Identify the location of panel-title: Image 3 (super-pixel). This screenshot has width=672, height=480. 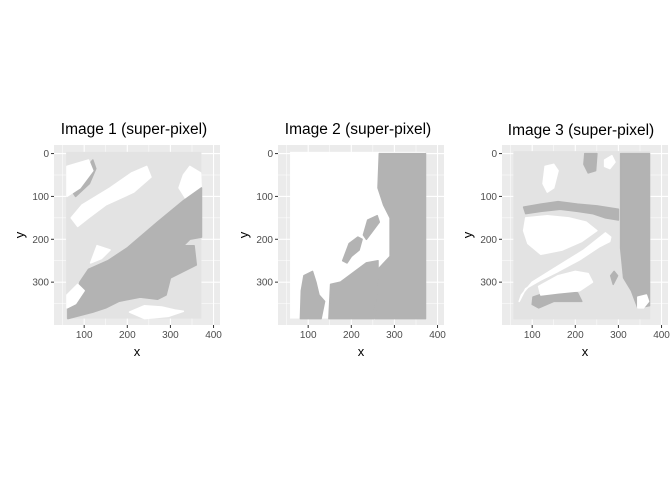
(581, 130).